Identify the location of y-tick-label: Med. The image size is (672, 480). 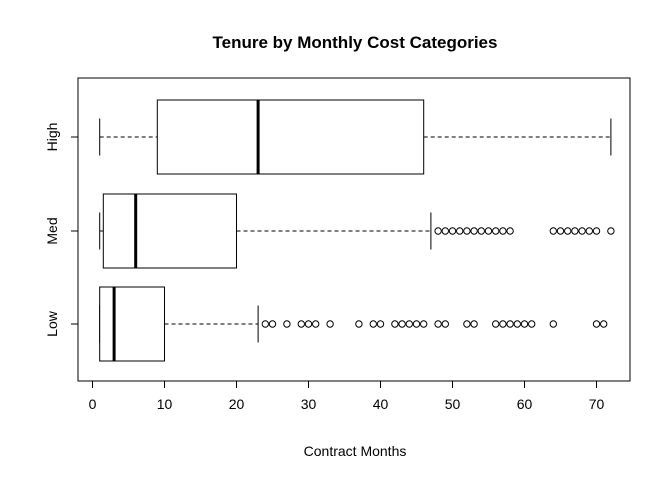
(52, 230).